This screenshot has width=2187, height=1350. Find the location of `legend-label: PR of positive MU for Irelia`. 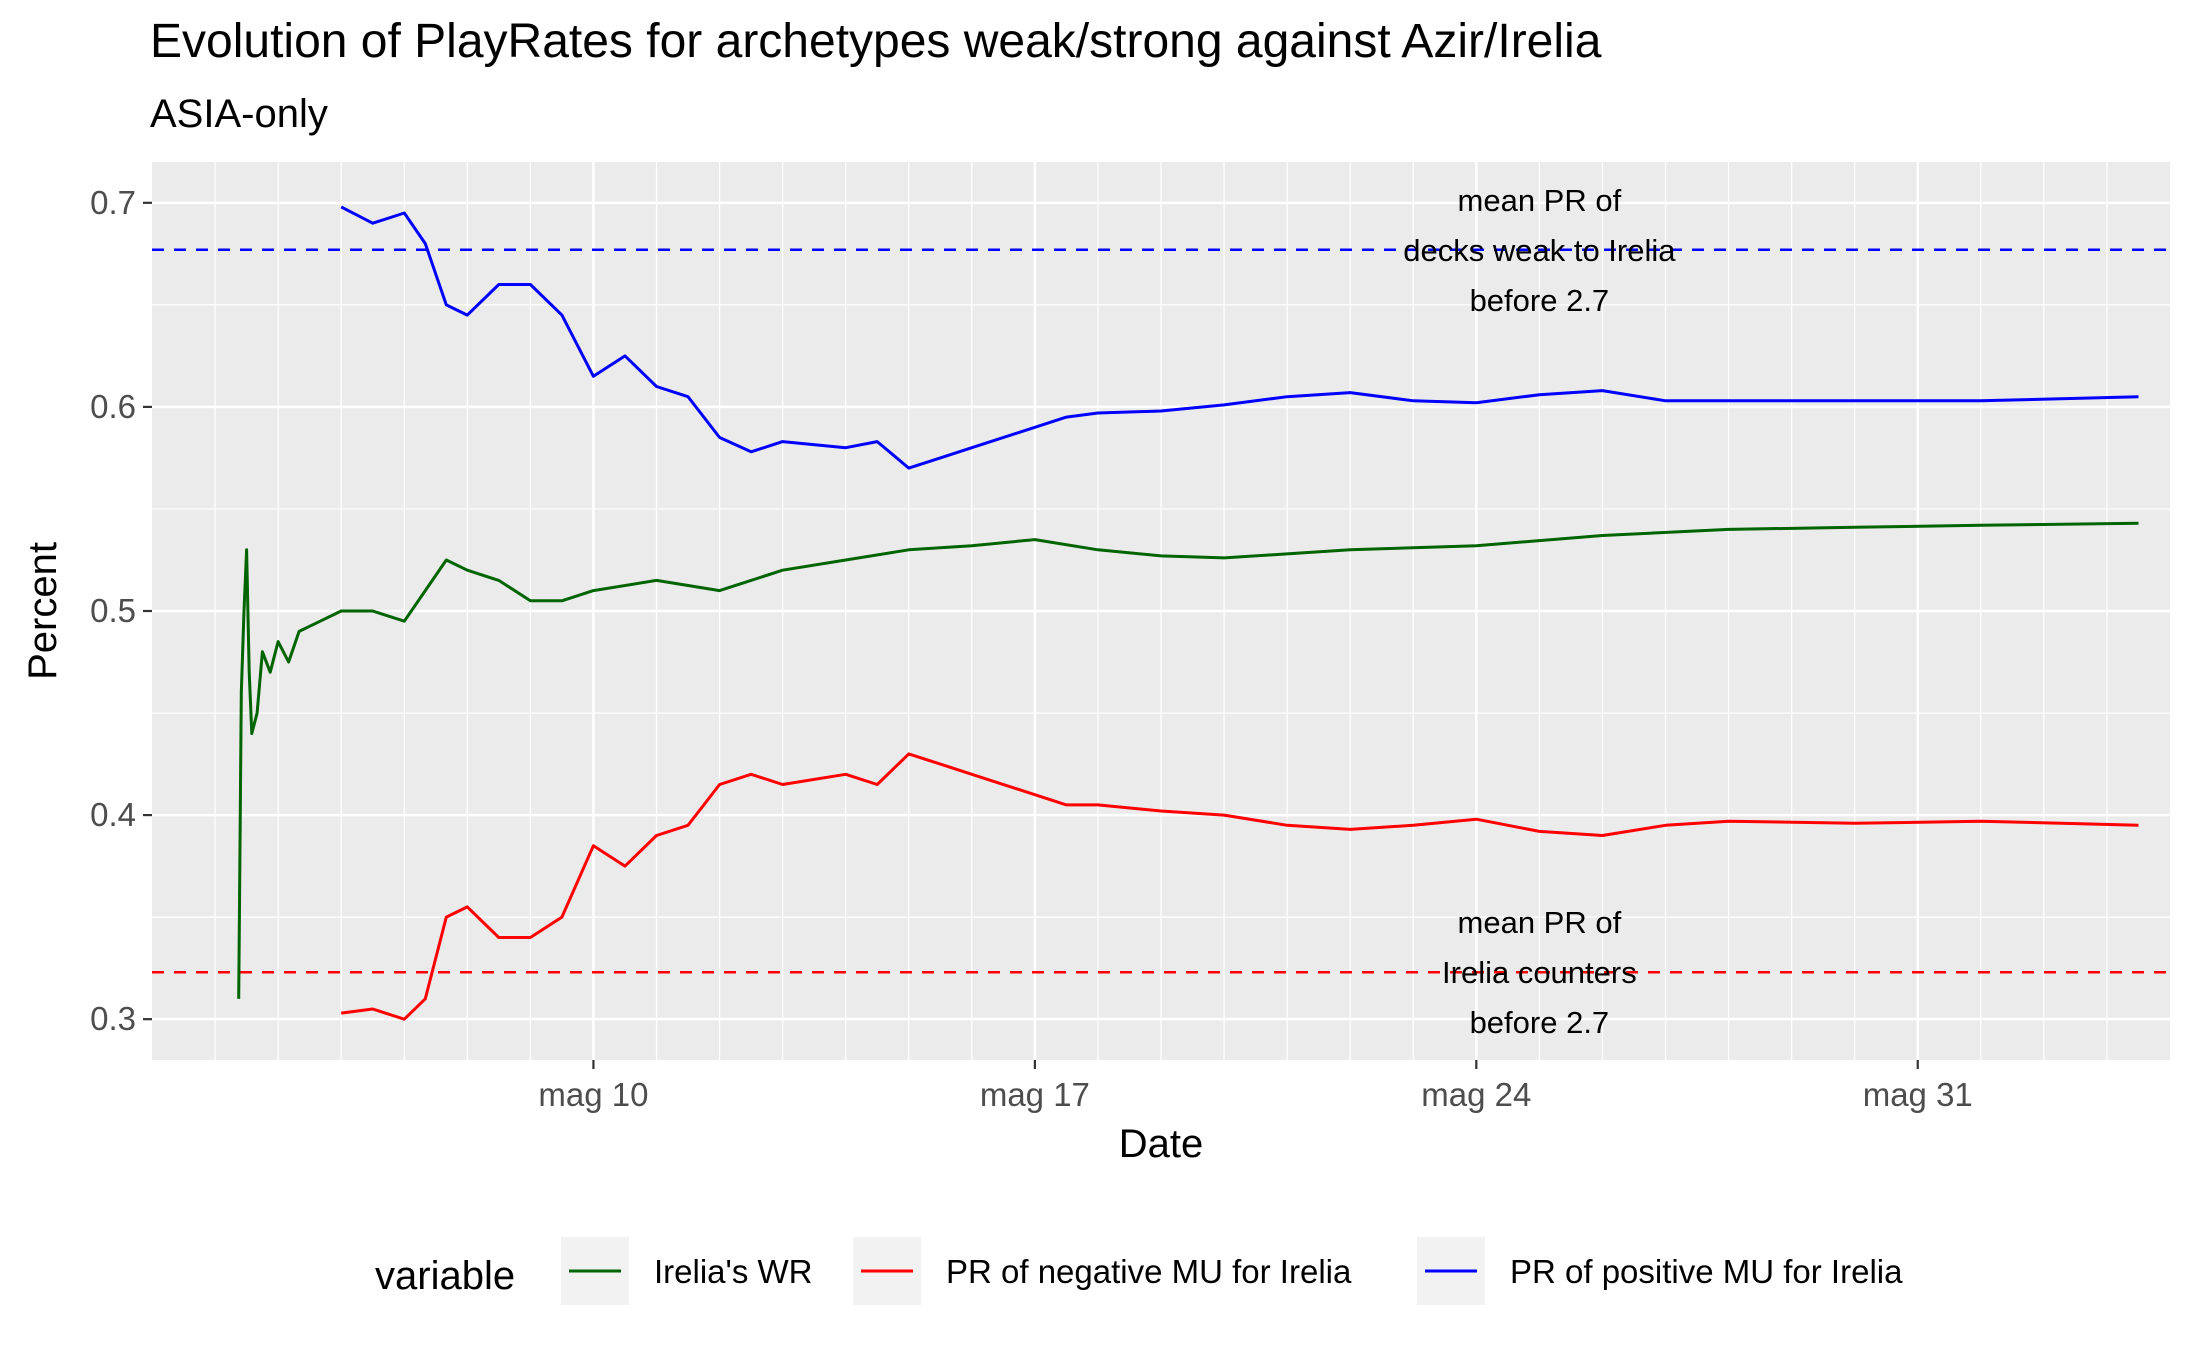

legend-label: PR of positive MU for Irelia is located at coordinates (1706, 1271).